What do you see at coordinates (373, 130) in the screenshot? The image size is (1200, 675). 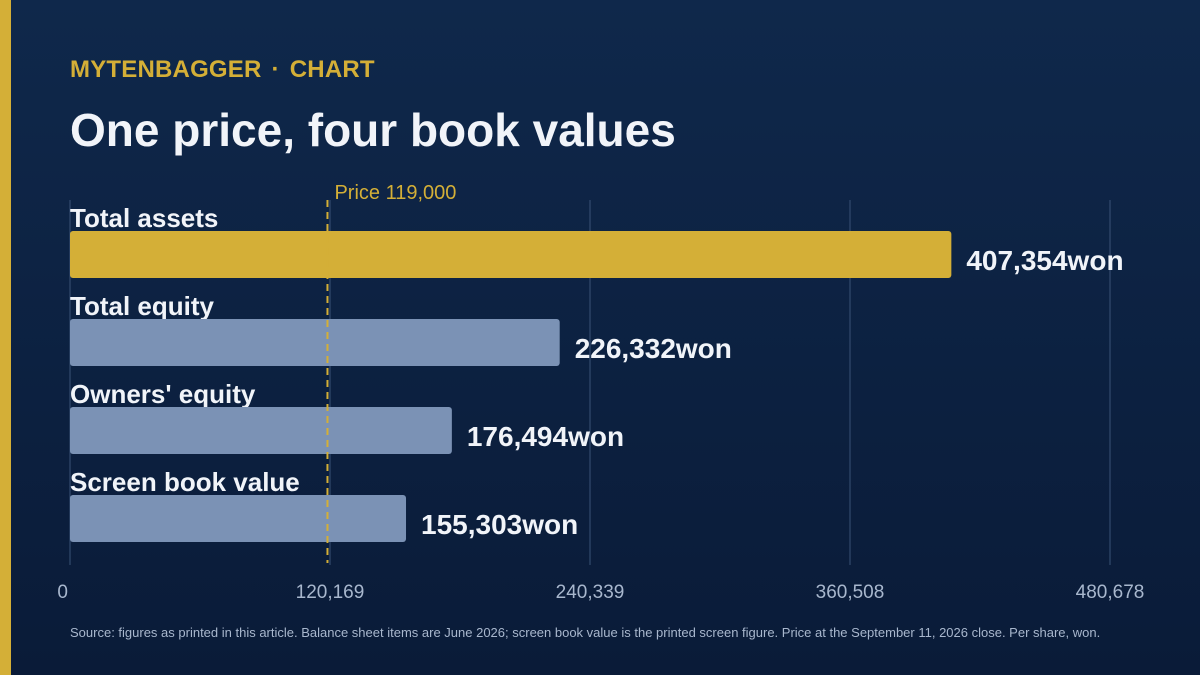 I see `chart-title: One price, four book values` at bounding box center [373, 130].